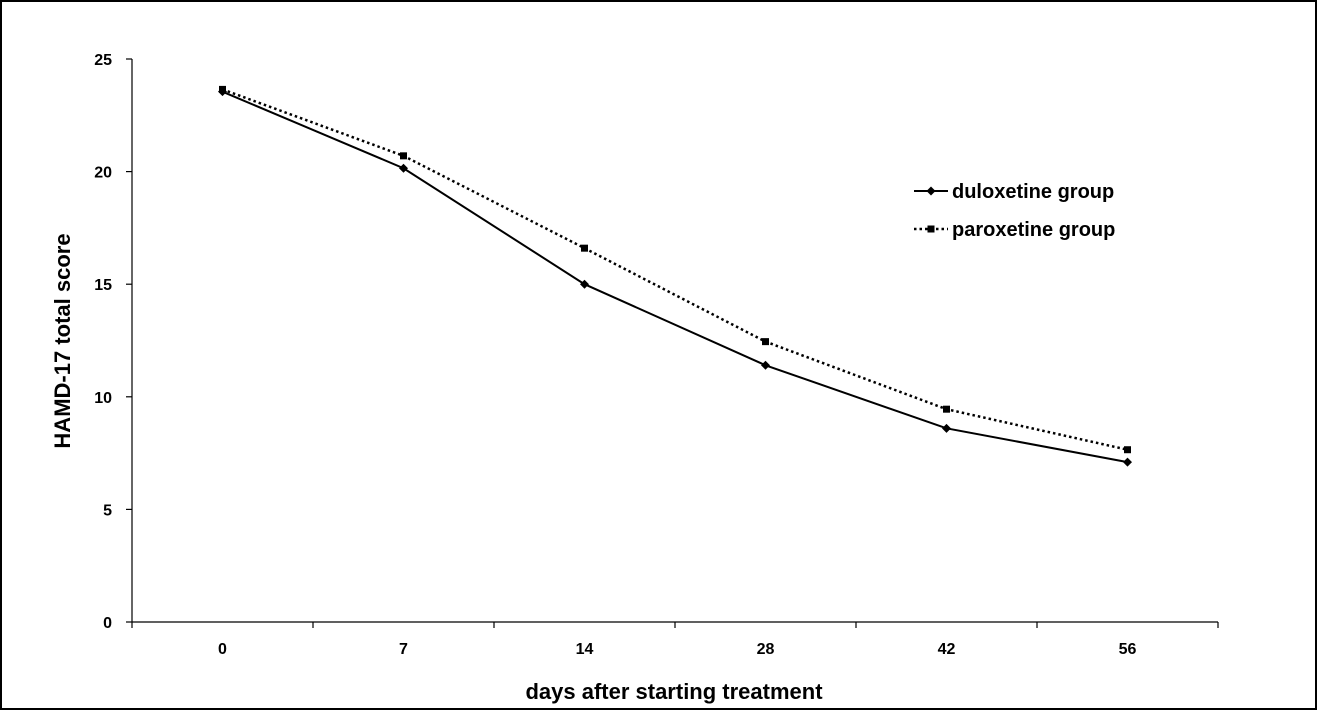  Describe the element at coordinates (1014, 211) in the screenshot. I see `legend: duloxetine group paroxetine group` at that location.